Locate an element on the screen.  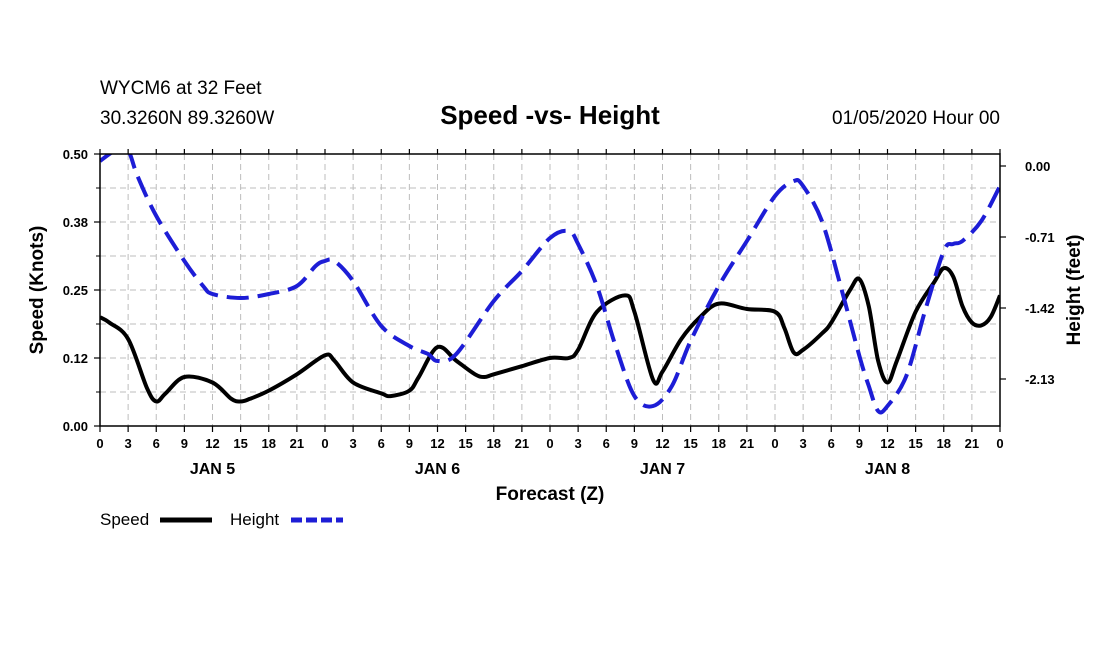
station-name: WYCM6 at 32 Feet is located at coordinates (181, 88).